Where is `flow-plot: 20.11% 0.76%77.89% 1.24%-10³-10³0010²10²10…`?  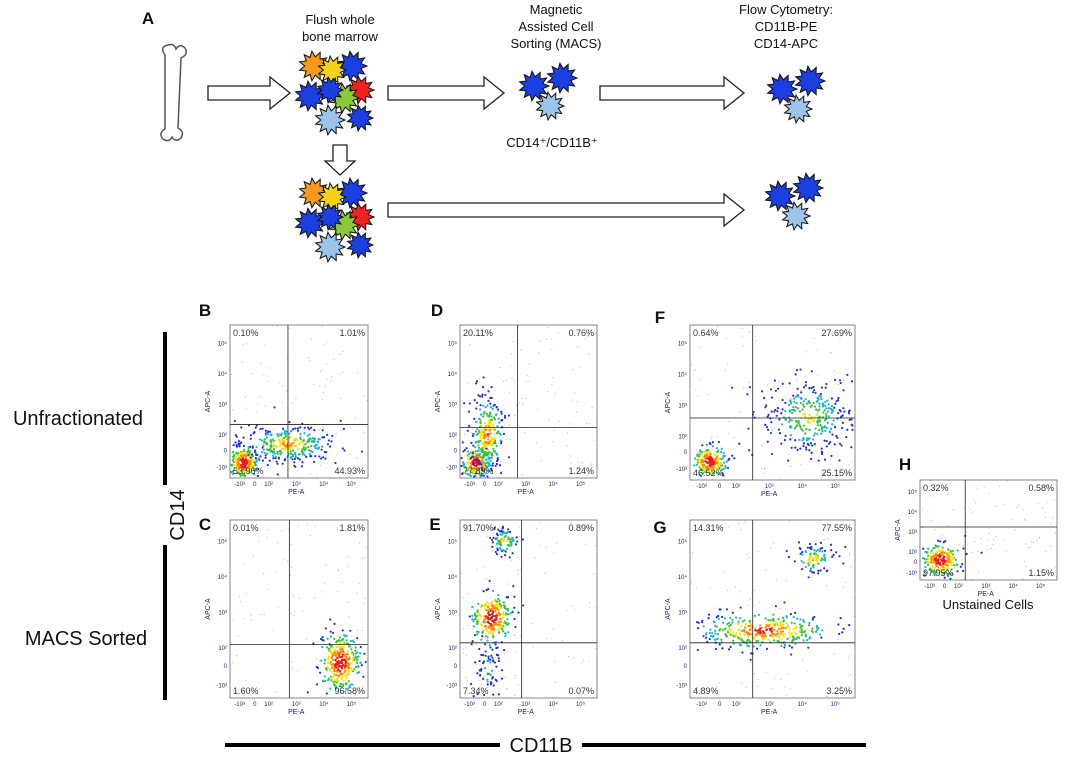 flow-plot: 20.11% 0.76%77.89% 1.24%-10³-10³0010²10²10… is located at coordinates (516, 410).